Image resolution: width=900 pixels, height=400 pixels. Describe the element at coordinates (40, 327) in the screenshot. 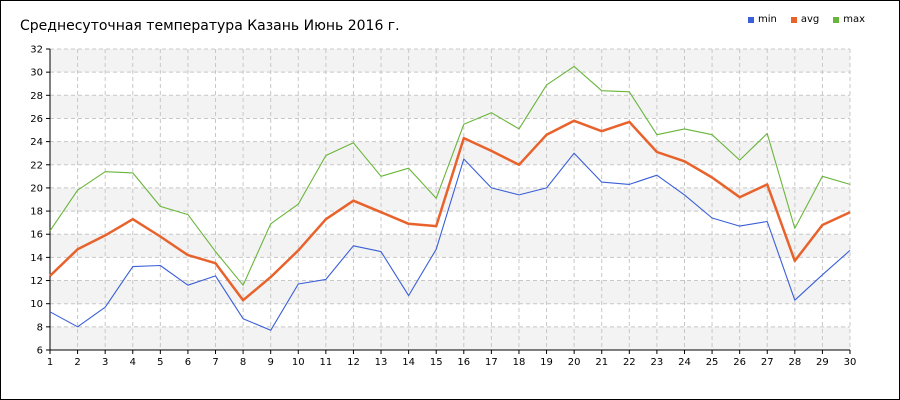

I see `y-tick-label: 8` at that location.